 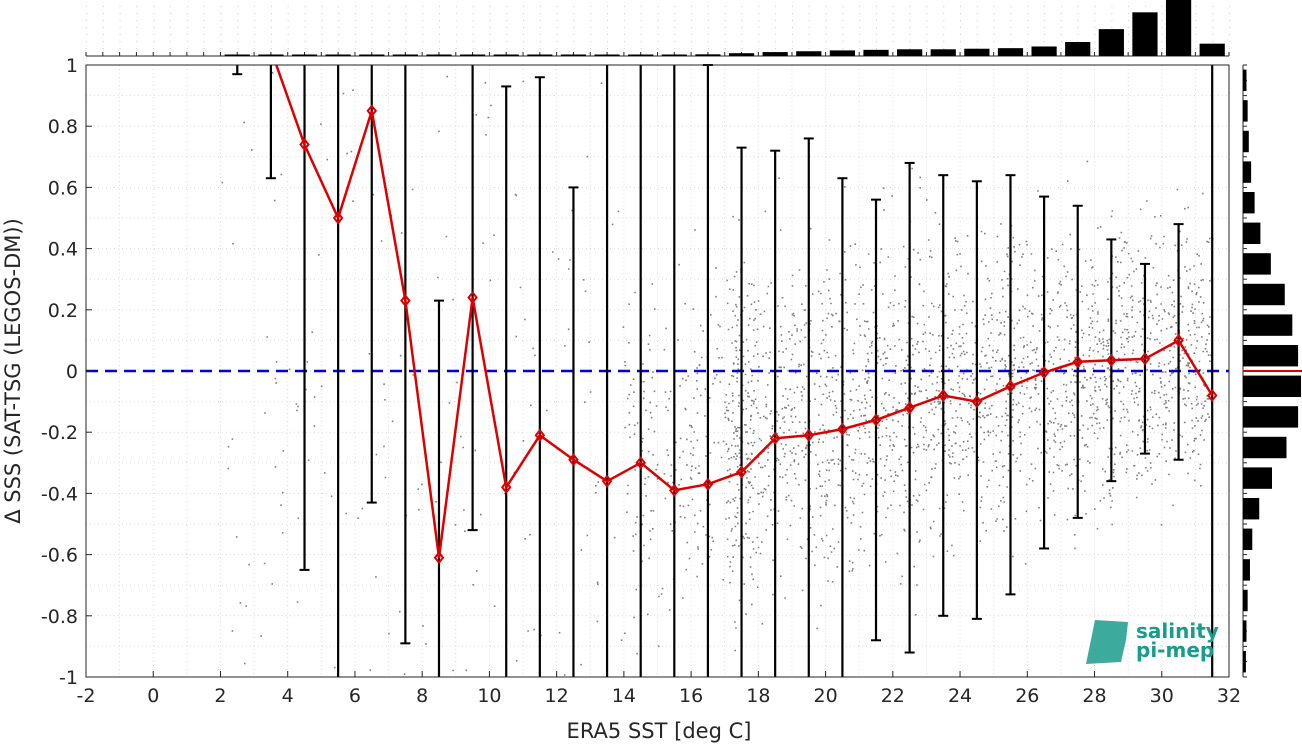 I want to click on y-tick-label: 1, so click(x=72, y=66).